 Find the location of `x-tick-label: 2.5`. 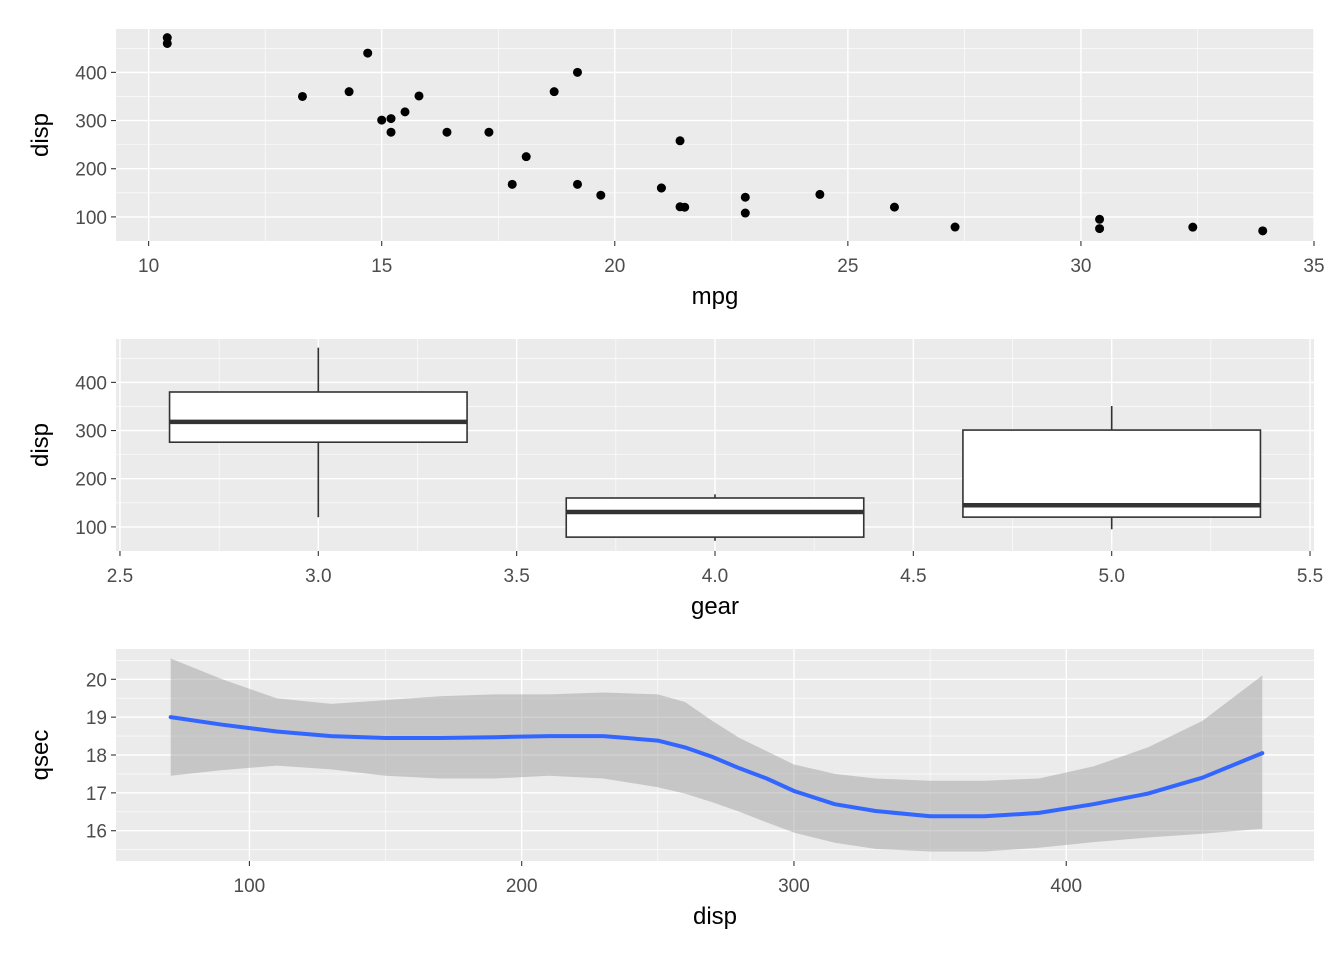

x-tick-label: 2.5 is located at coordinates (120, 576).